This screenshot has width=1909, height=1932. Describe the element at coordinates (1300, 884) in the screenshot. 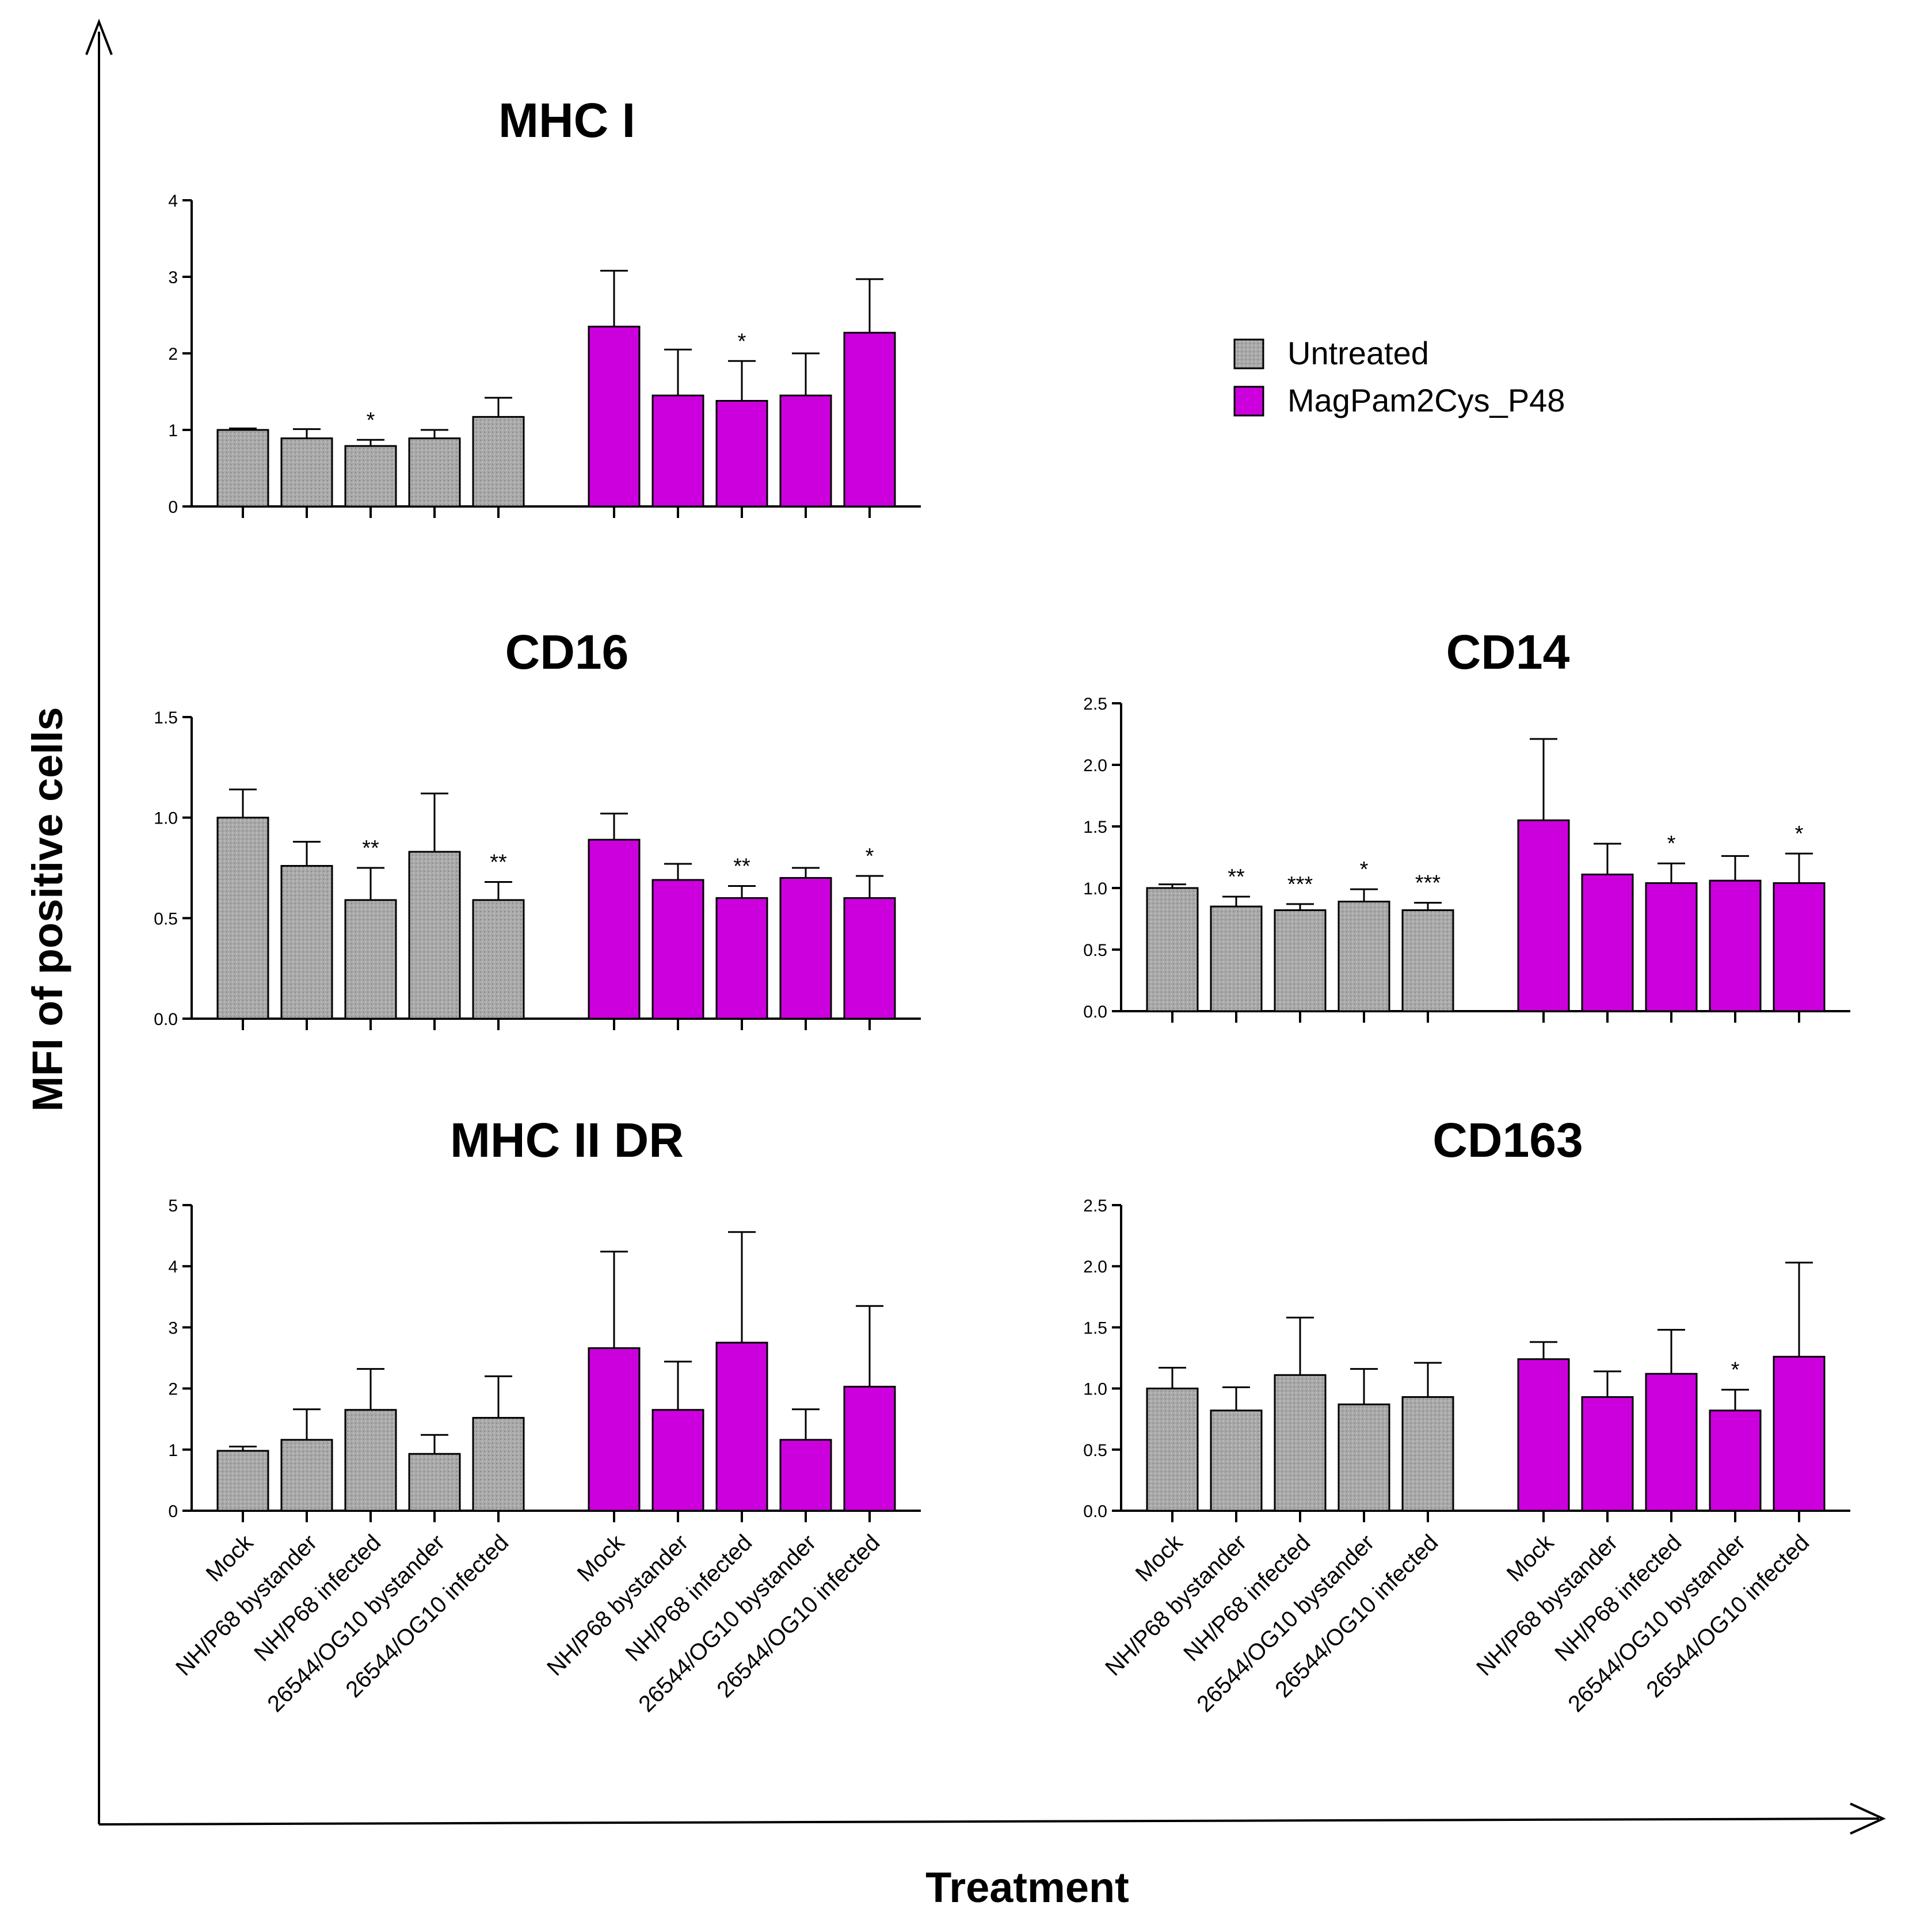

I see `significance-untreated-nh-p68-infected: ***` at that location.